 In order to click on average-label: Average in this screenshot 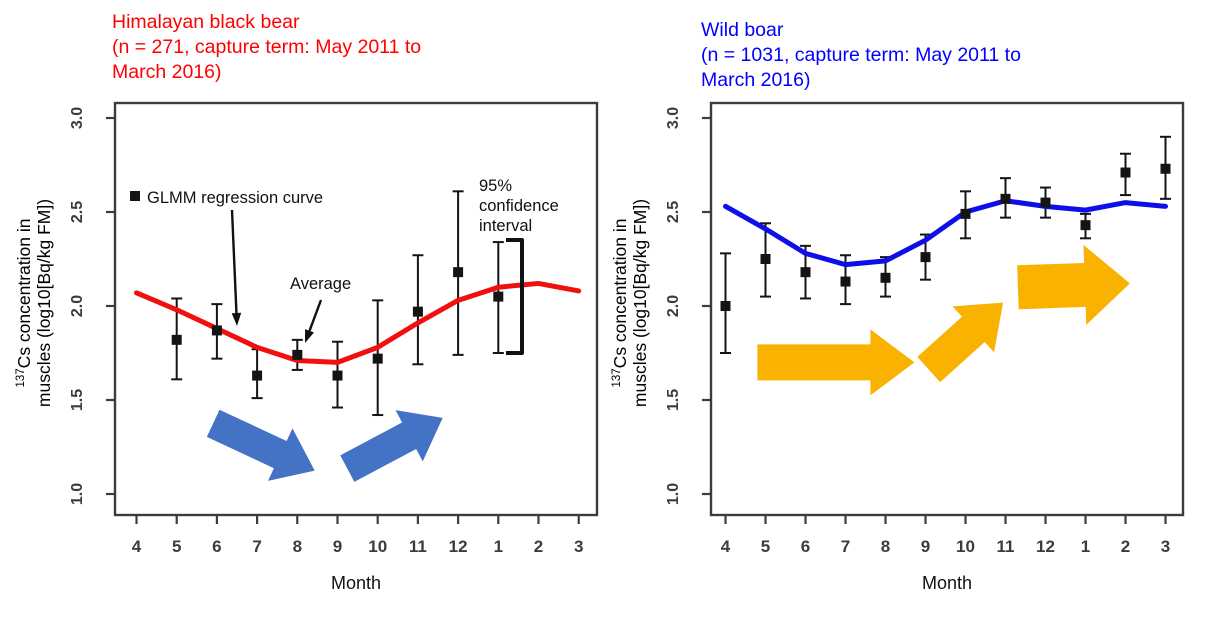, I will do `click(320, 284)`.